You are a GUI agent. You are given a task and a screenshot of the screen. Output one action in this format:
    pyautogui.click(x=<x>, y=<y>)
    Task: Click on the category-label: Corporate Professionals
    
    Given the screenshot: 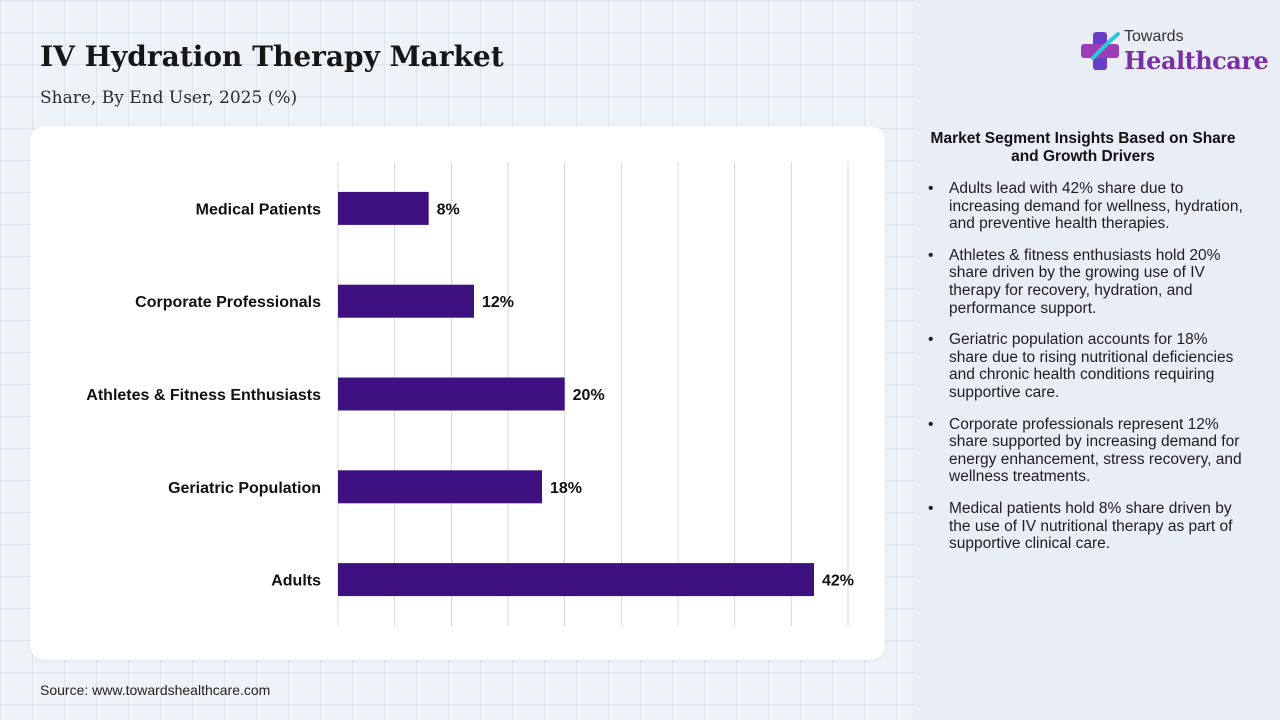 What is the action you would take?
    pyautogui.click(x=228, y=302)
    